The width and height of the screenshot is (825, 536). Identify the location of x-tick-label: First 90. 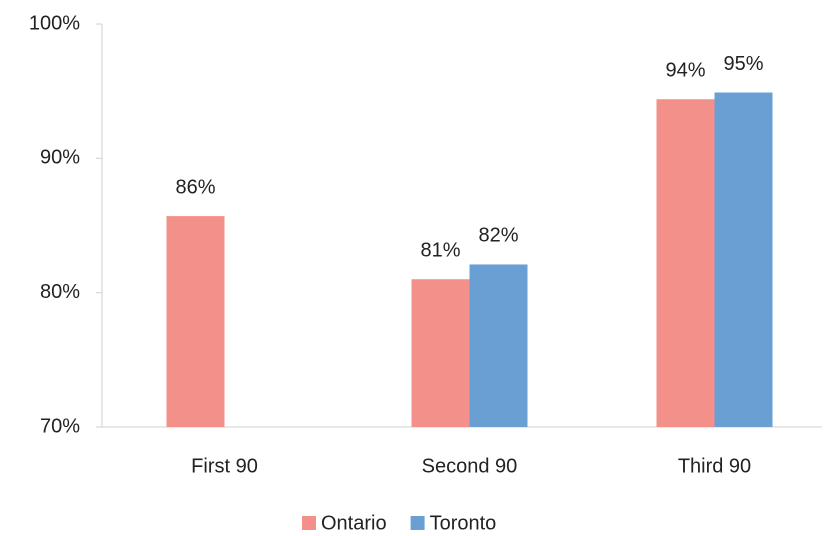
(224, 466).